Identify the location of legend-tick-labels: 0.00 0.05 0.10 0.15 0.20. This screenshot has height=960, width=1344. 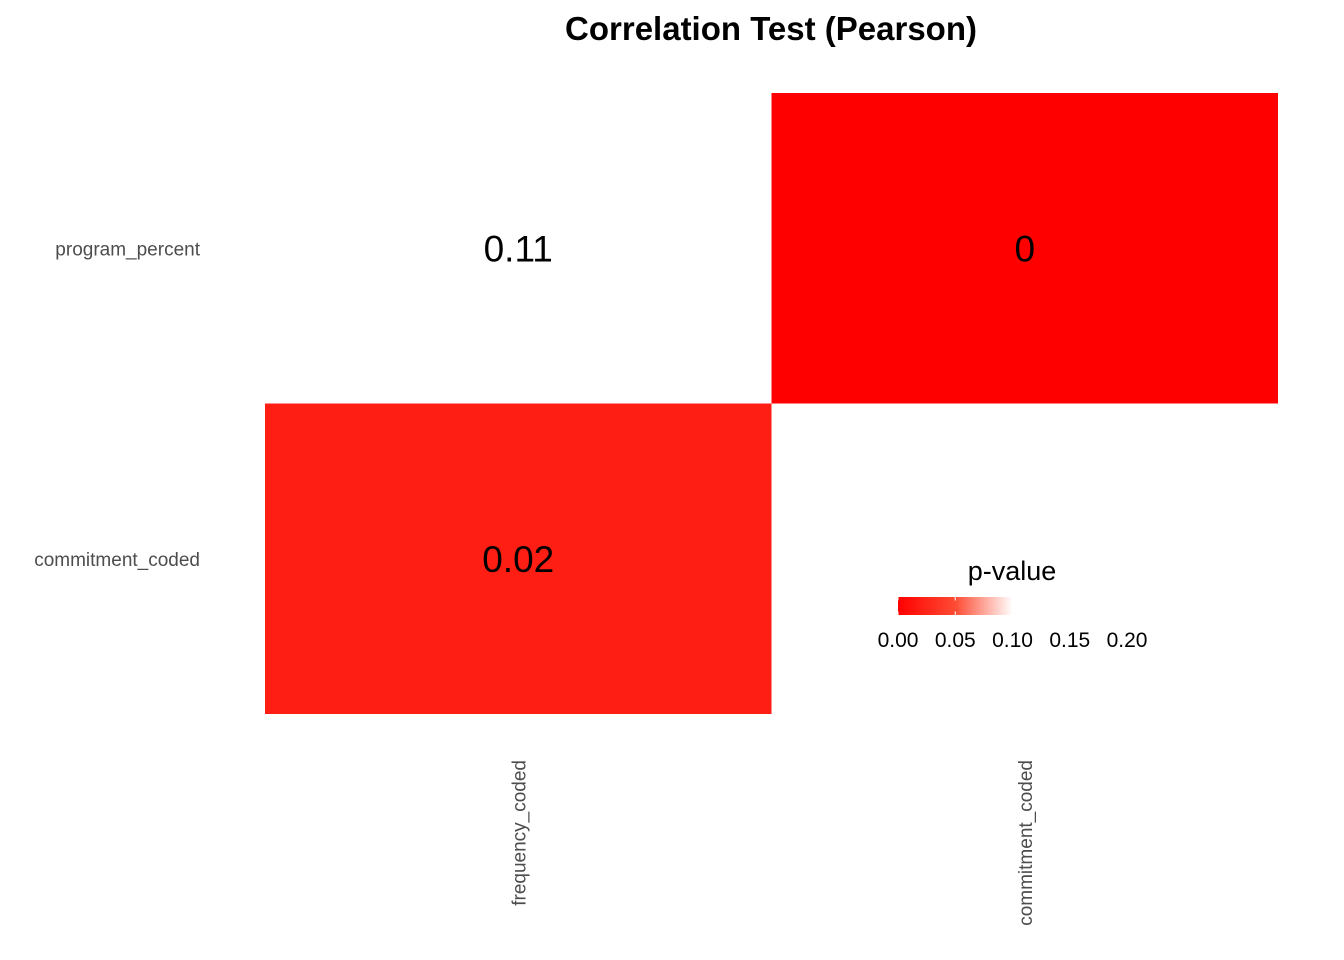
(1013, 640).